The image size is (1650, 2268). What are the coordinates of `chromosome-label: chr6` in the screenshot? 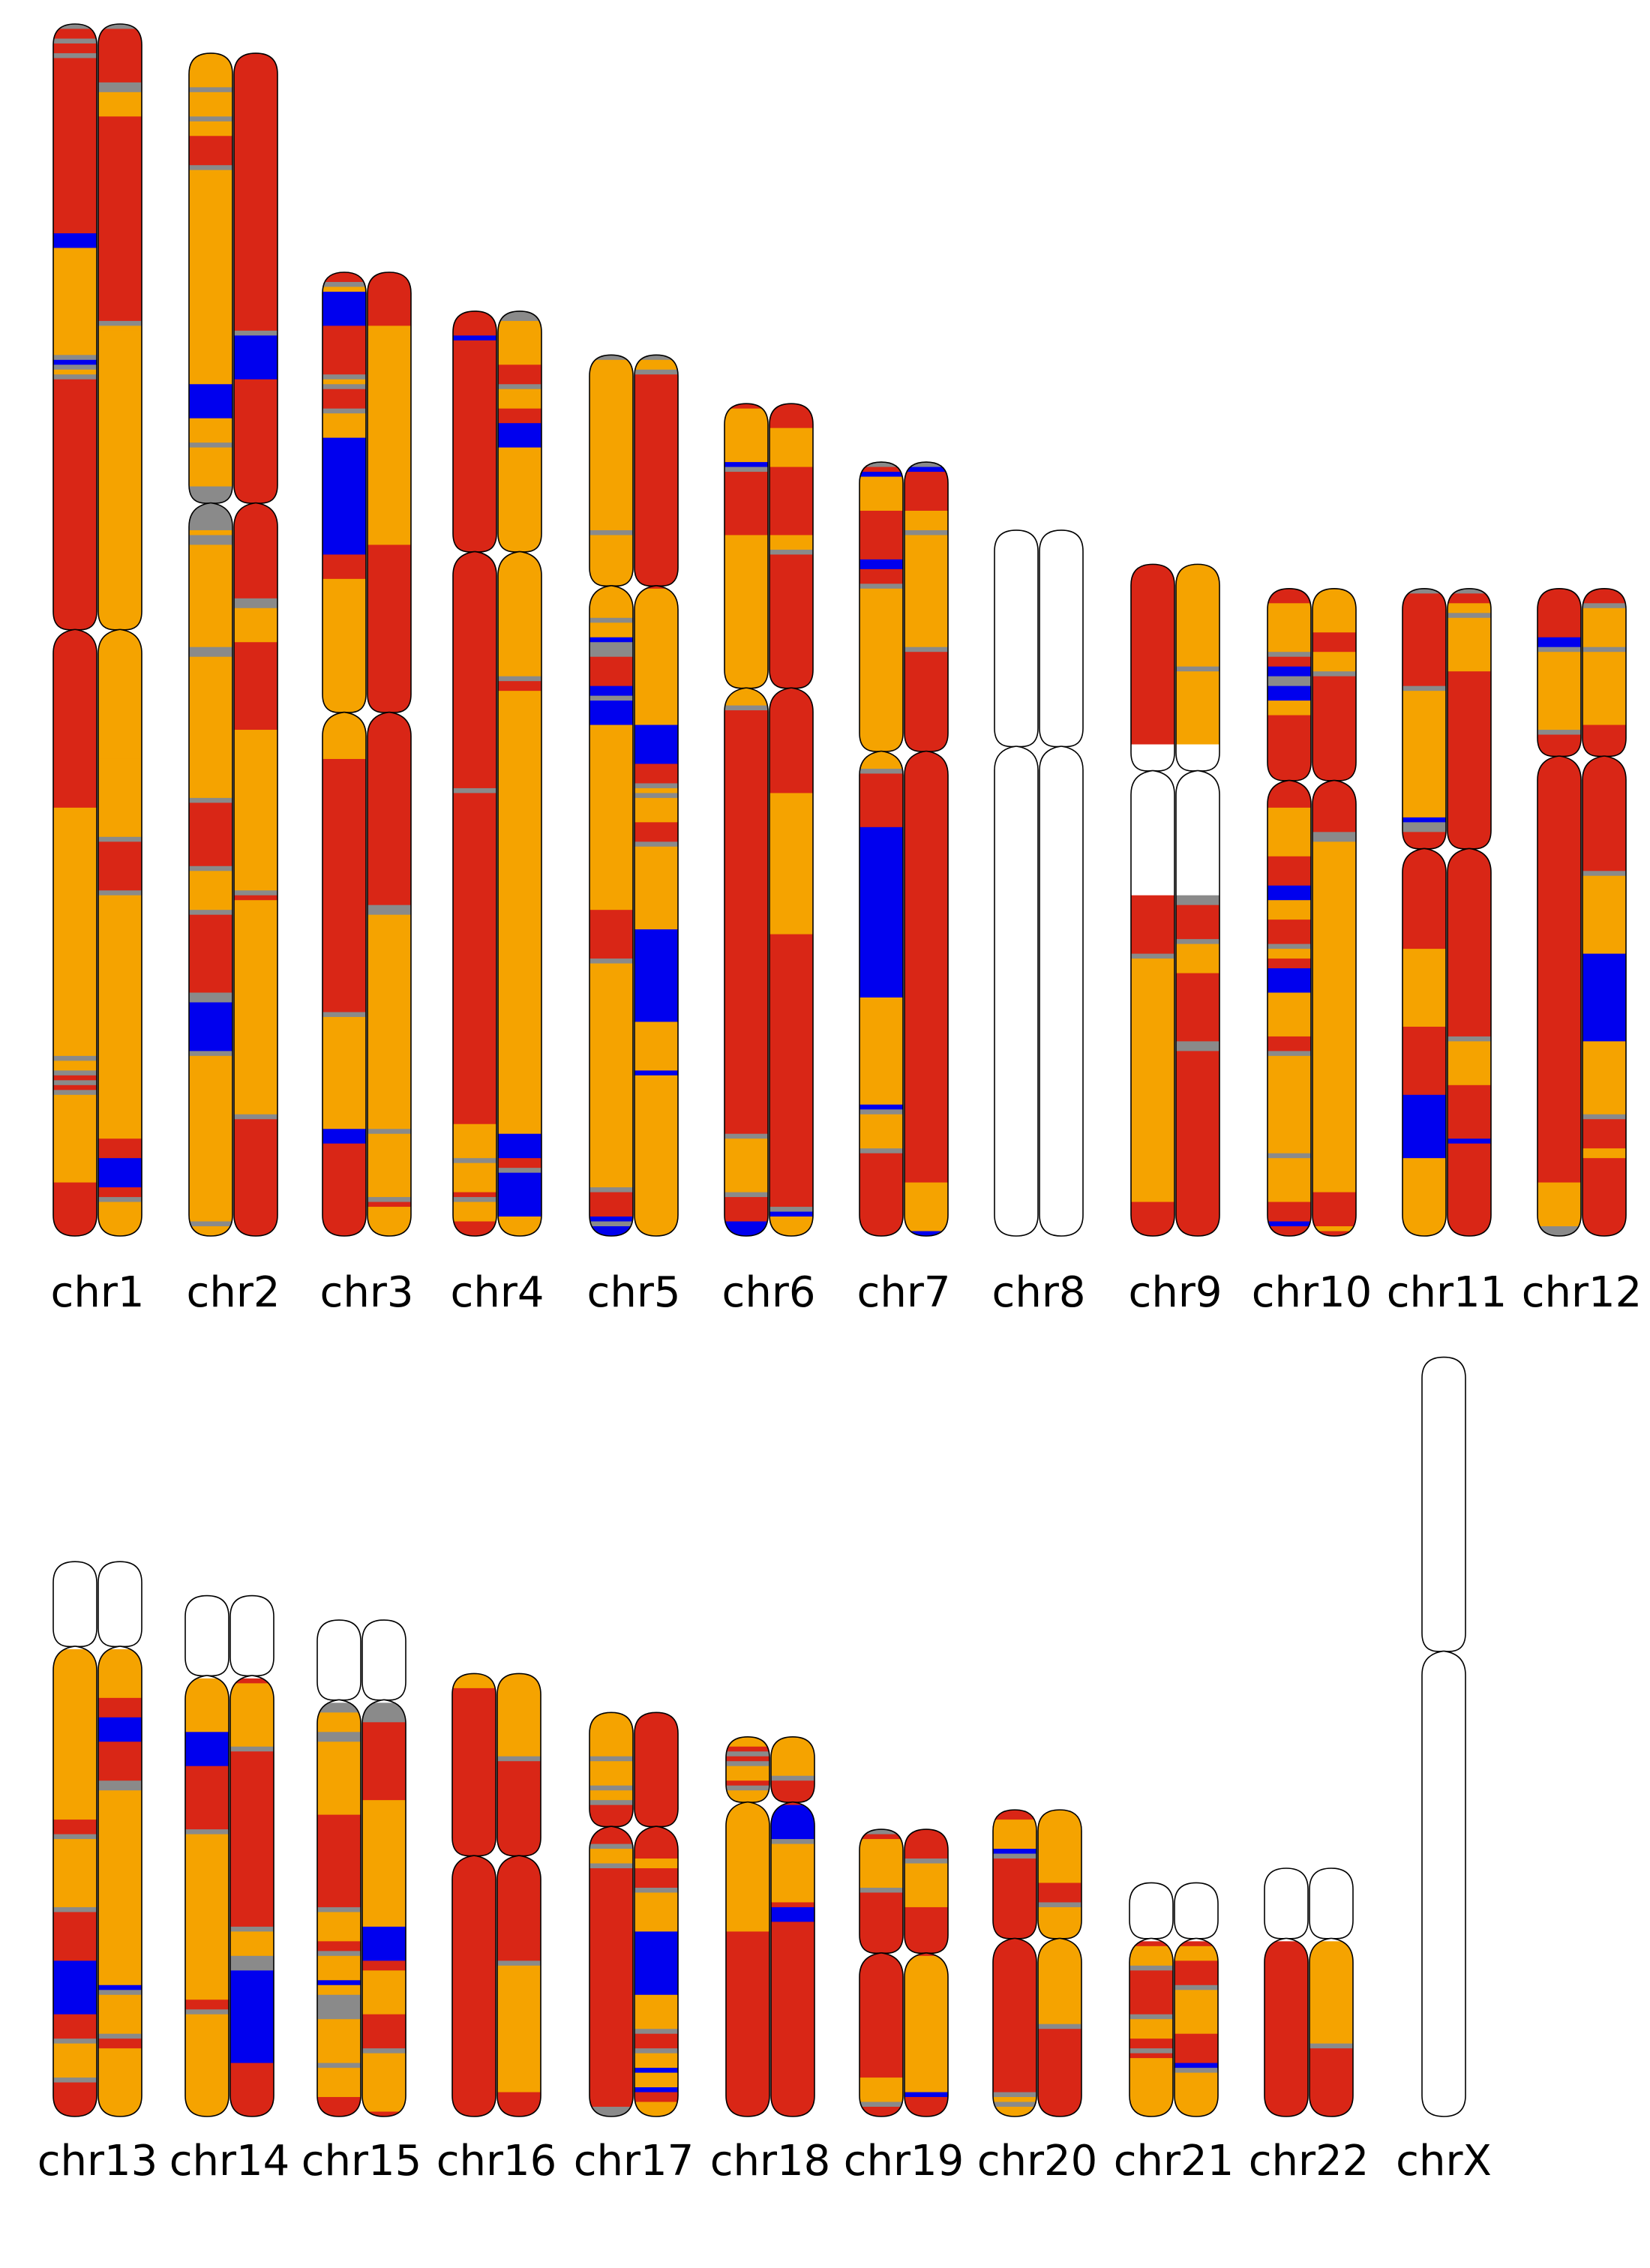 It's located at (769, 1292).